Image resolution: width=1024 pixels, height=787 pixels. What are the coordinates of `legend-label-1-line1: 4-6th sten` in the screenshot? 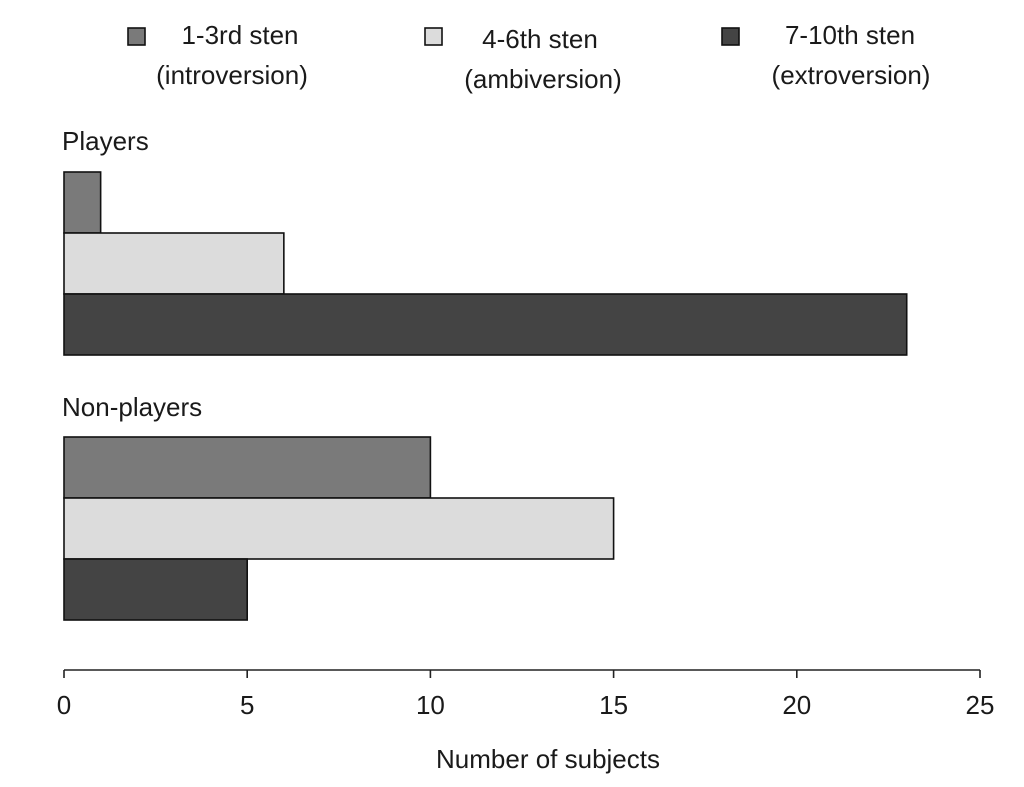 It's located at (540, 39).